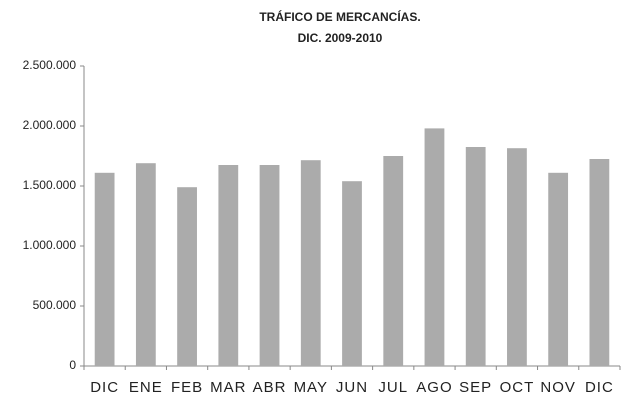 The width and height of the screenshot is (630, 401). What do you see at coordinates (393, 387) in the screenshot?
I see `x-tick-label: JUL` at bounding box center [393, 387].